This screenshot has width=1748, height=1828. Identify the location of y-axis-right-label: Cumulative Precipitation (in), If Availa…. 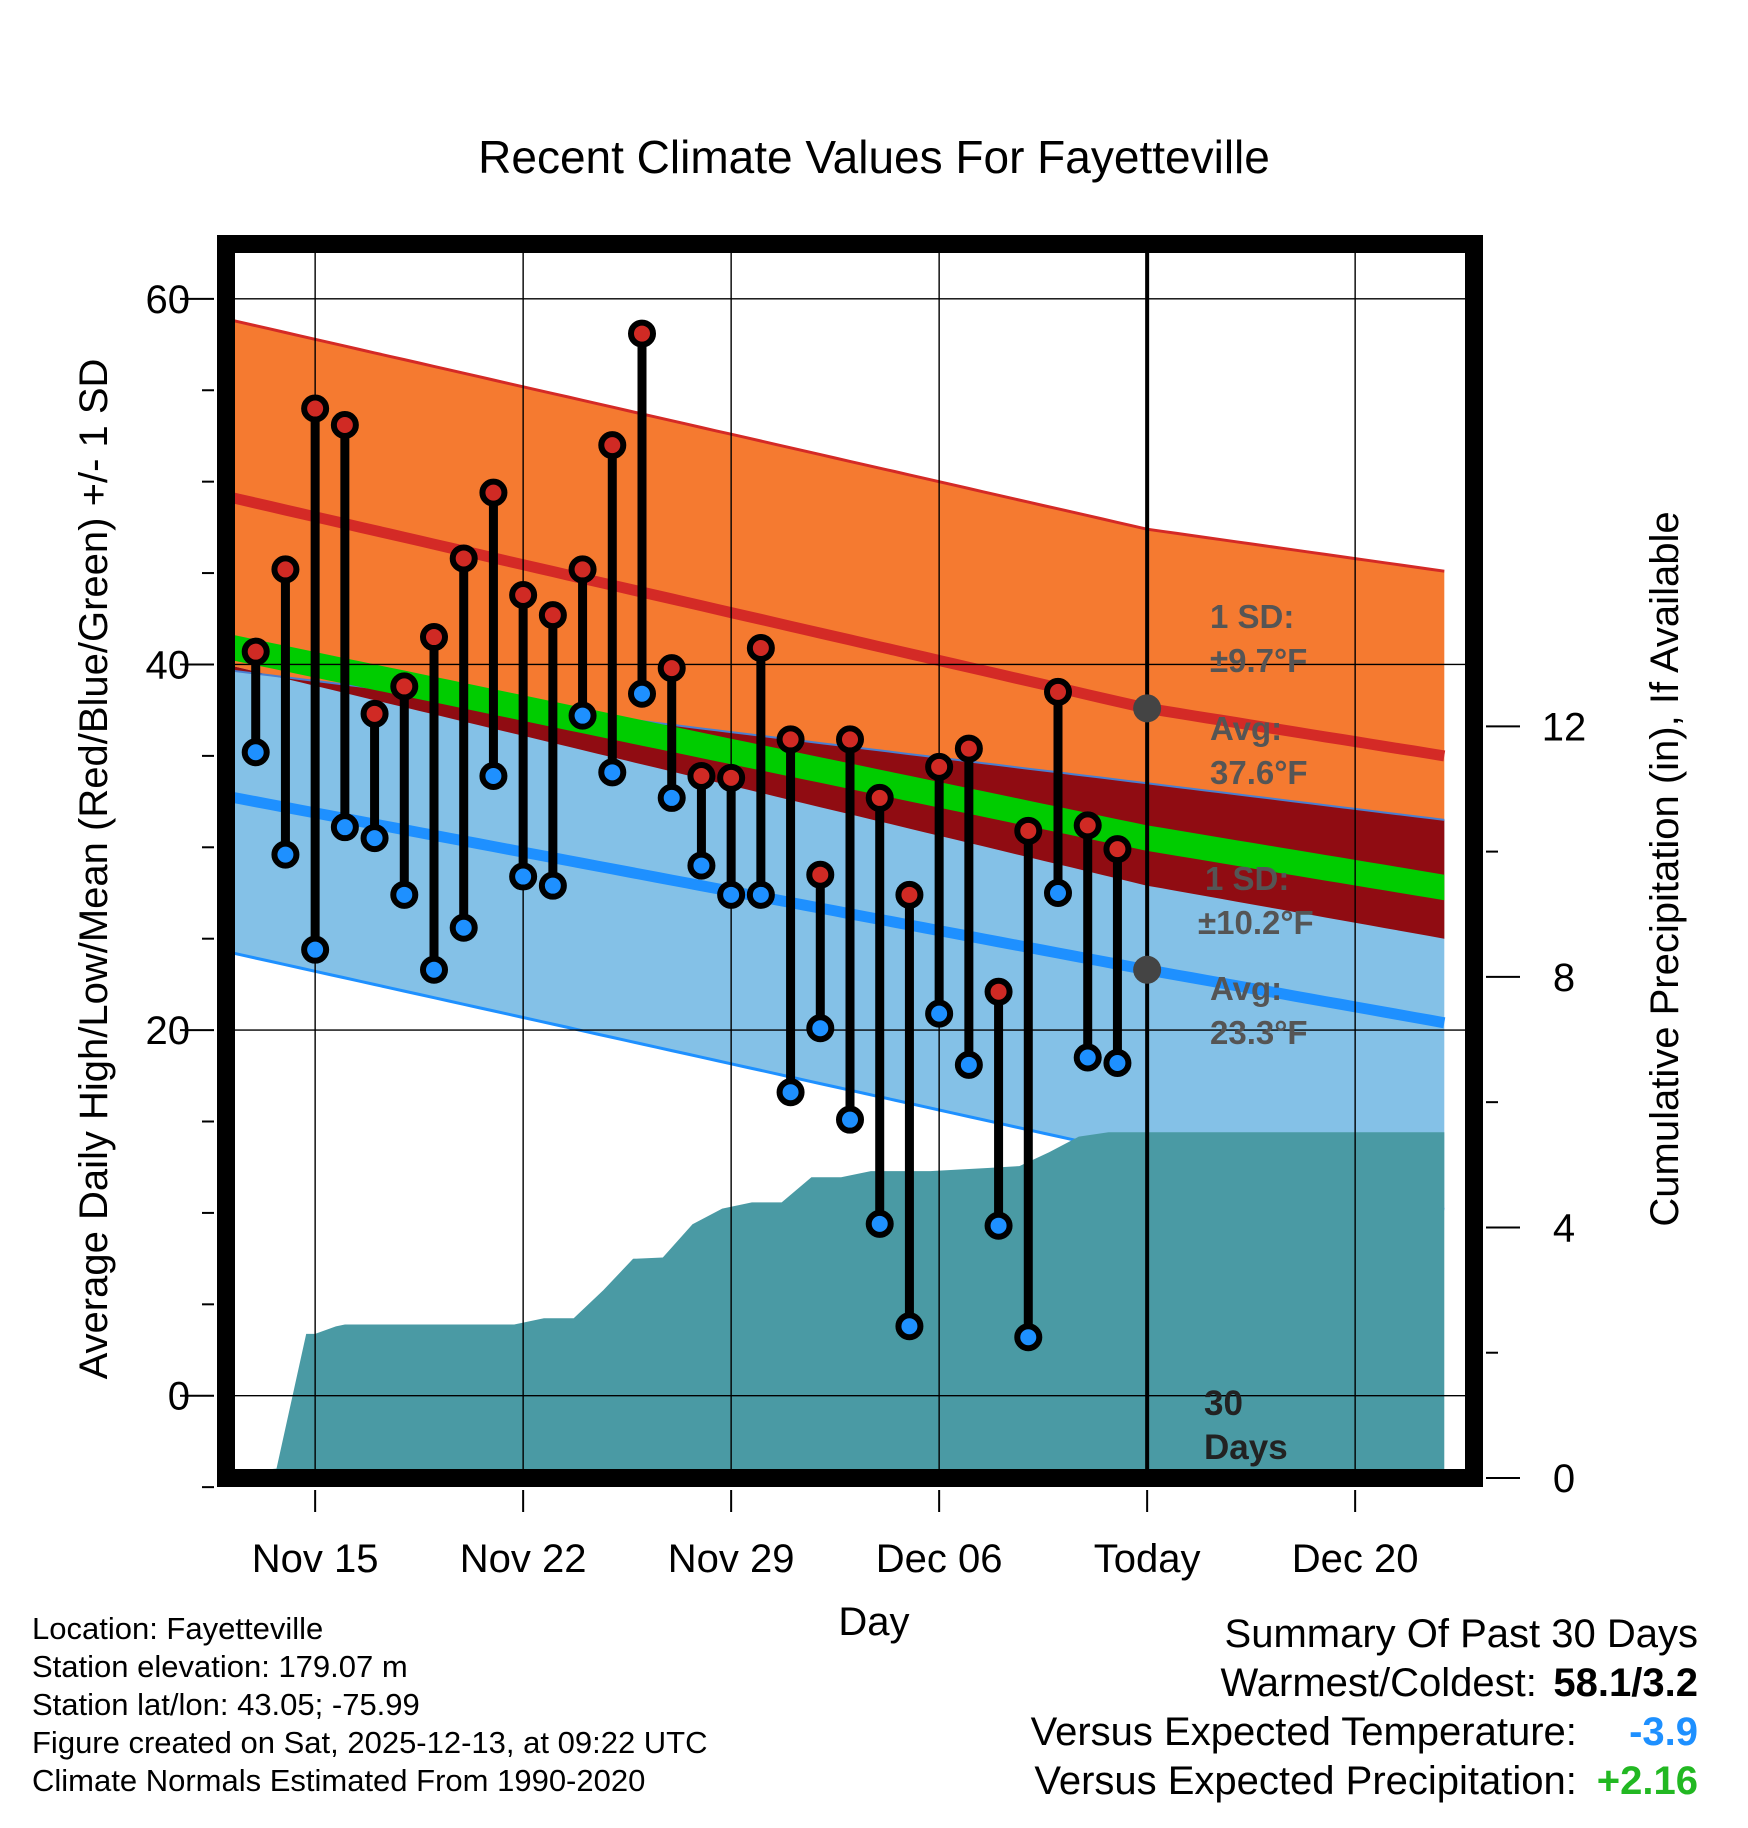
(1665, 868).